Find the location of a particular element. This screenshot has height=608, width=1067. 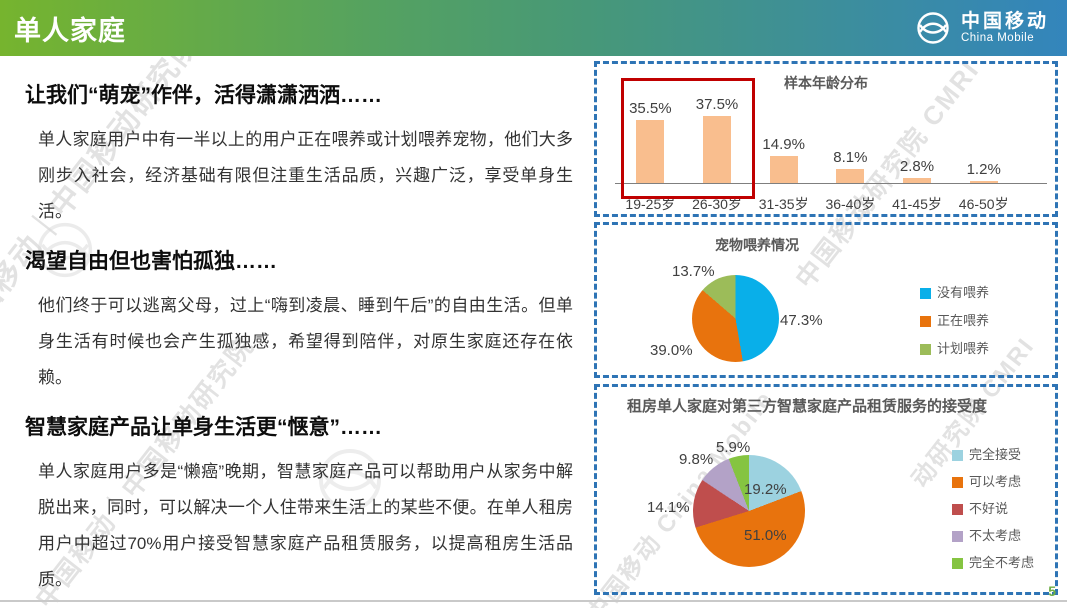

bar-column: 1.2% is located at coordinates (983, 123).